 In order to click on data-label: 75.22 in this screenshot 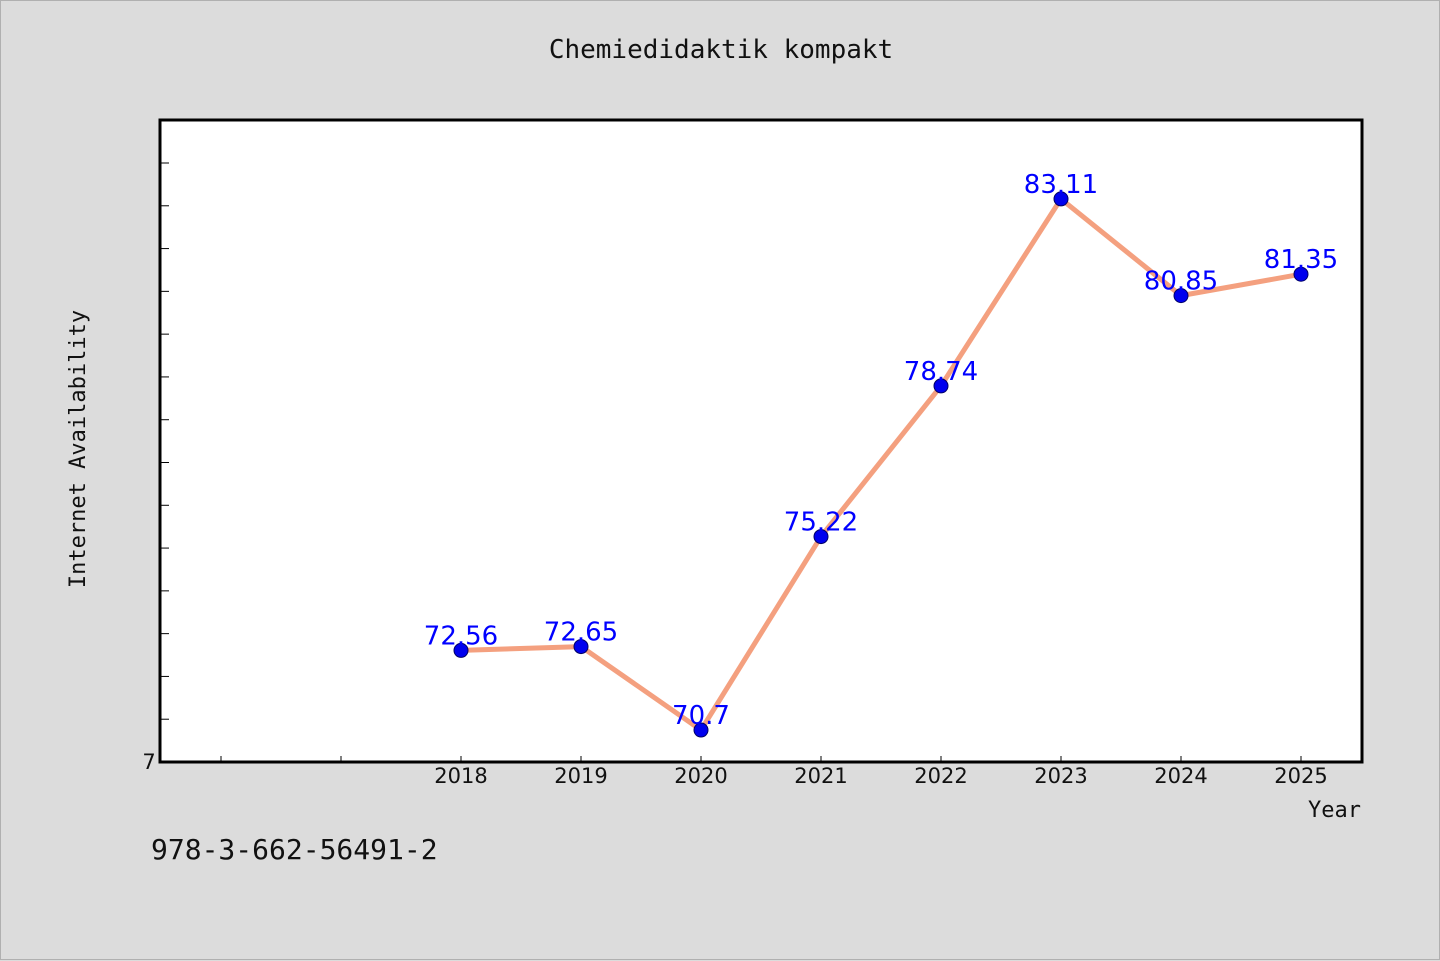, I will do `click(821, 523)`.